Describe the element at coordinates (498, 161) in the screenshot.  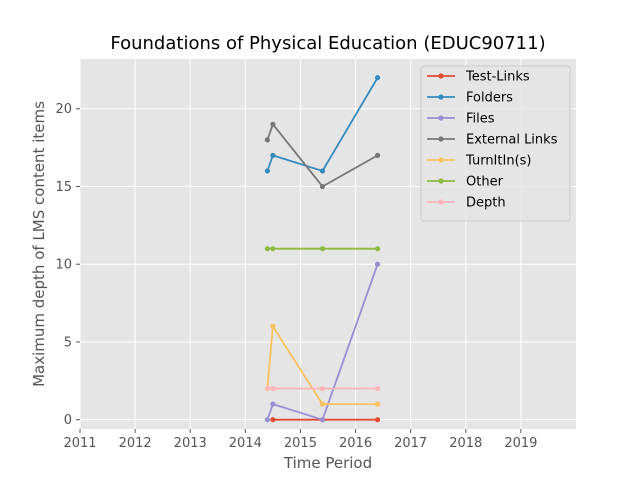
I see `legend-entry-label: TurnItIn(s)` at that location.